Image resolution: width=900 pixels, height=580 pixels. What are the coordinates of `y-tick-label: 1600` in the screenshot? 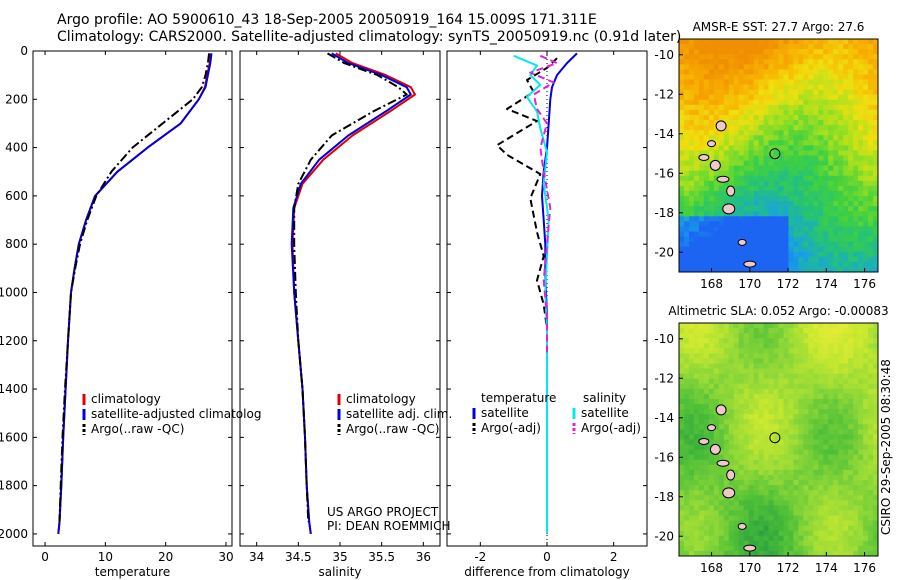 It's located at (14, 437).